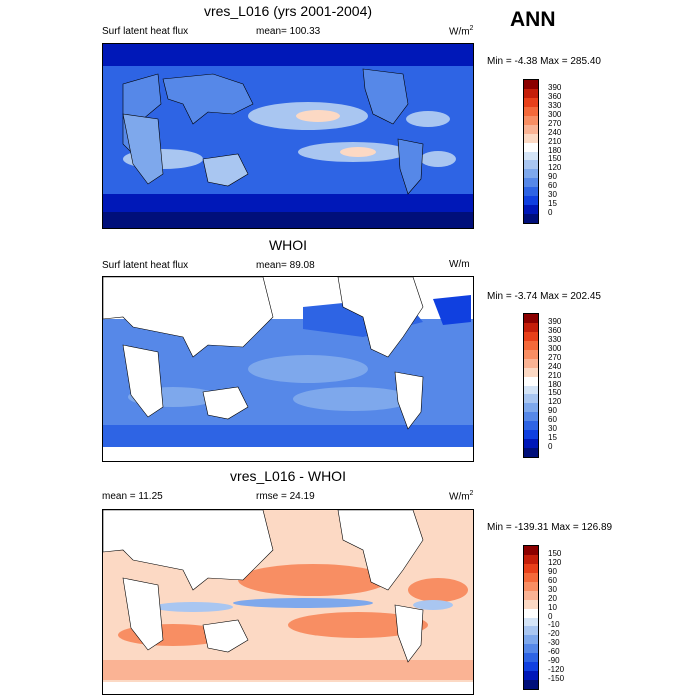 Image resolution: width=700 pixels, height=700 pixels. What do you see at coordinates (554, 652) in the screenshot?
I see `colorbar-tick-label: -60` at bounding box center [554, 652].